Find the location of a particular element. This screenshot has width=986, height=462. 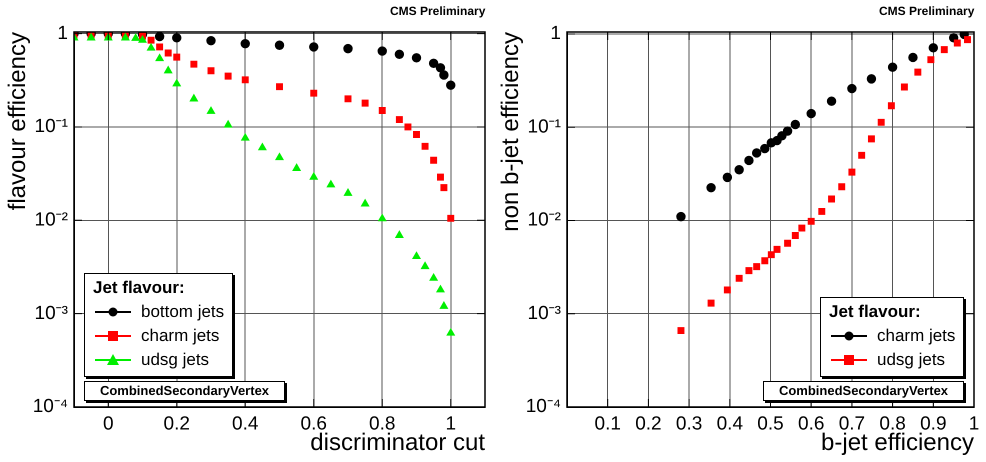

x-tick-label: 0 is located at coordinates (108, 424).